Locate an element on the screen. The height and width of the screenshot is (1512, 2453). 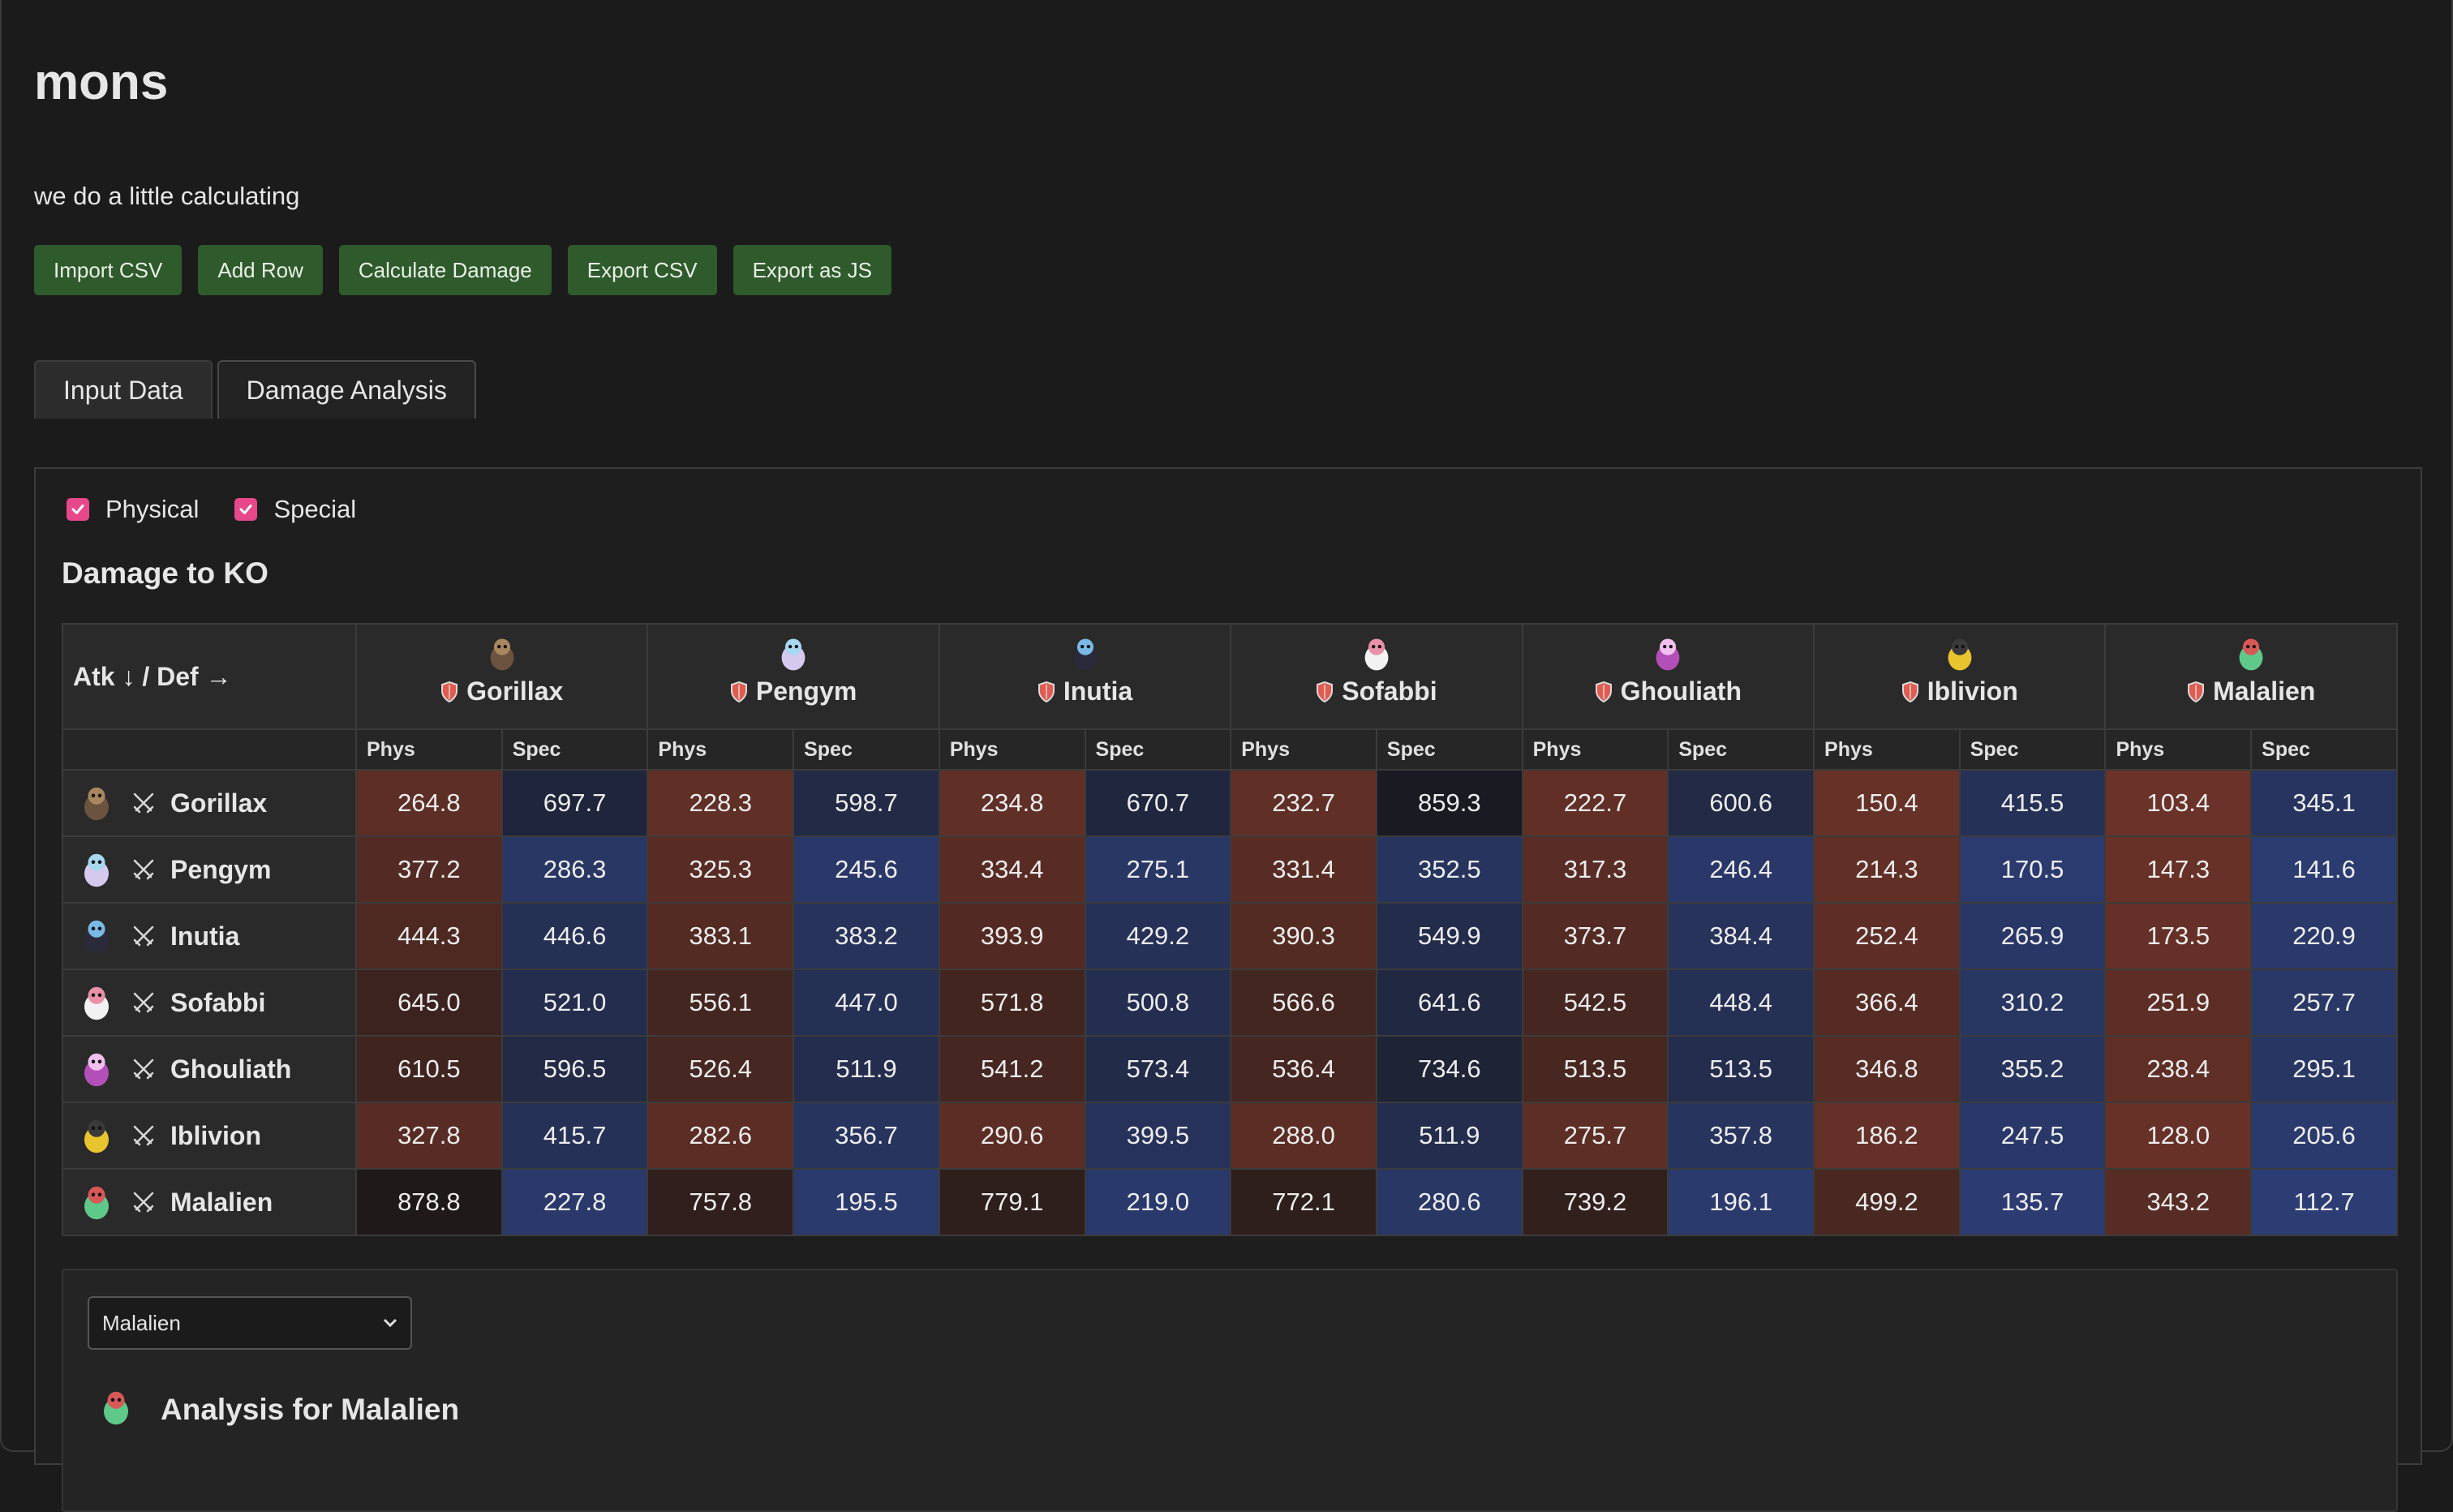
special-checkbox is located at coordinates (246, 509).